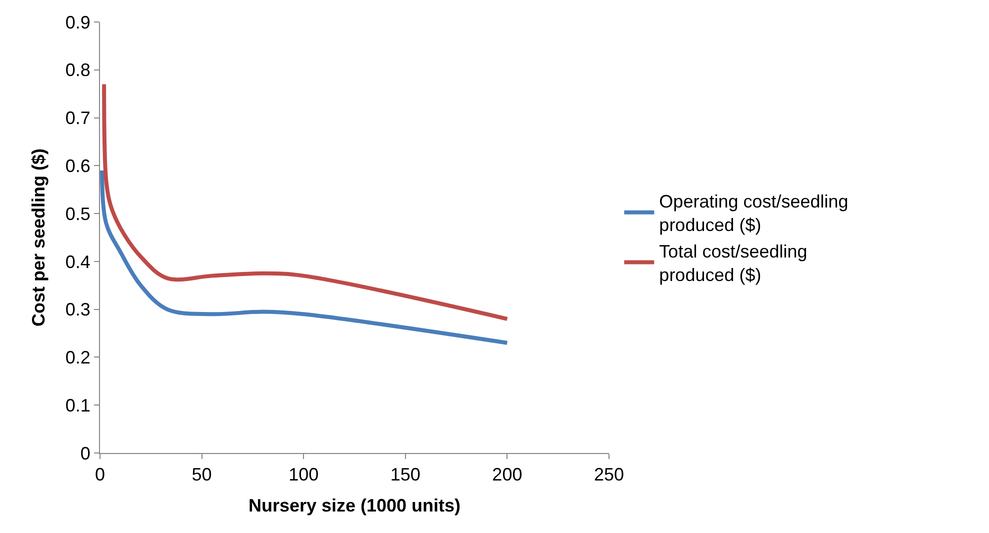 Image resolution: width=989 pixels, height=533 pixels. I want to click on x-tick-label: 0, so click(100, 474).